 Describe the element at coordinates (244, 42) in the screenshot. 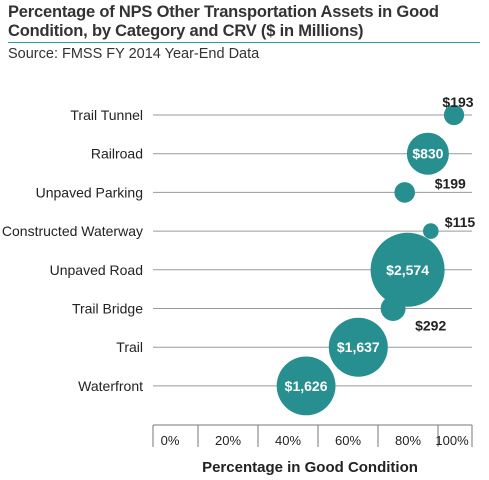

I see `title-divider` at that location.